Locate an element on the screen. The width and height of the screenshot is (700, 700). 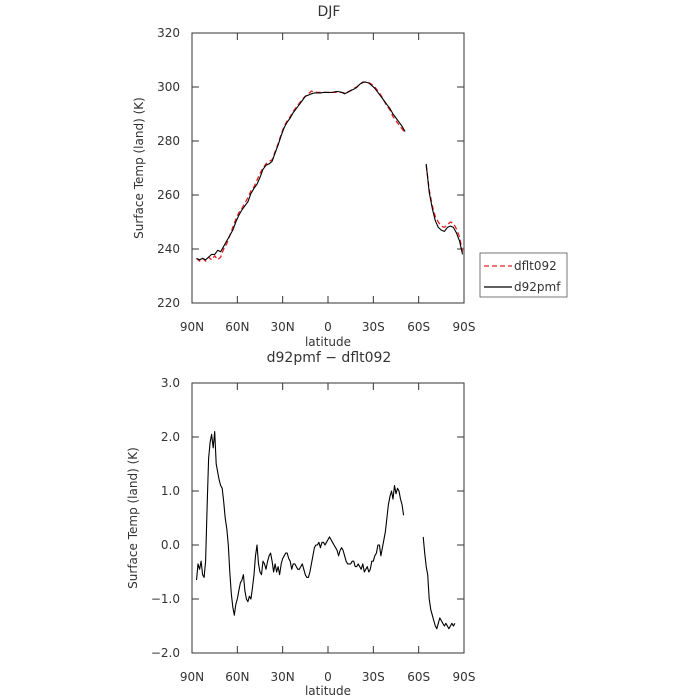
y-tick-label: 240 is located at coordinates (168, 249).